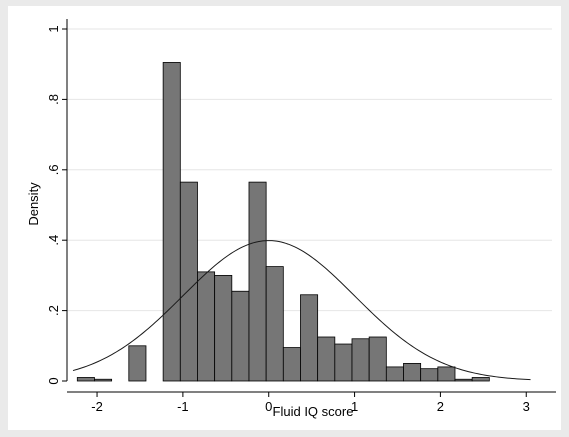 The height and width of the screenshot is (437, 569). What do you see at coordinates (53, 240) in the screenshot?
I see `y-tick-label: .4` at bounding box center [53, 240].